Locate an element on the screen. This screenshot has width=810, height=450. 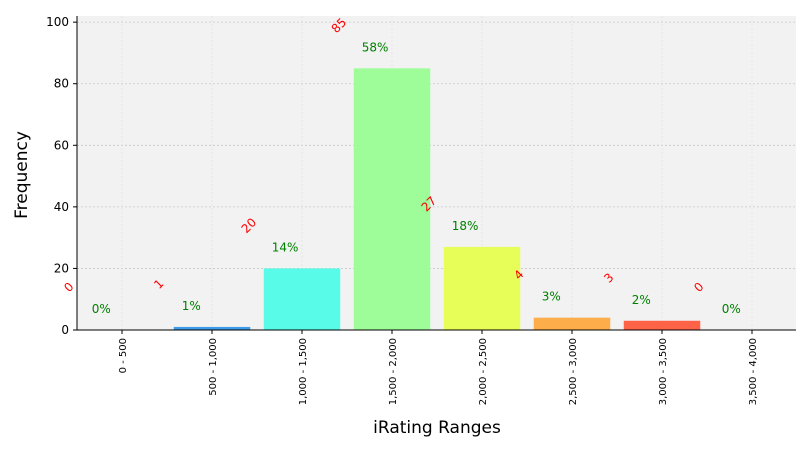
y-ticks: 0 20 40 60 80 100 is located at coordinates (61, 176).